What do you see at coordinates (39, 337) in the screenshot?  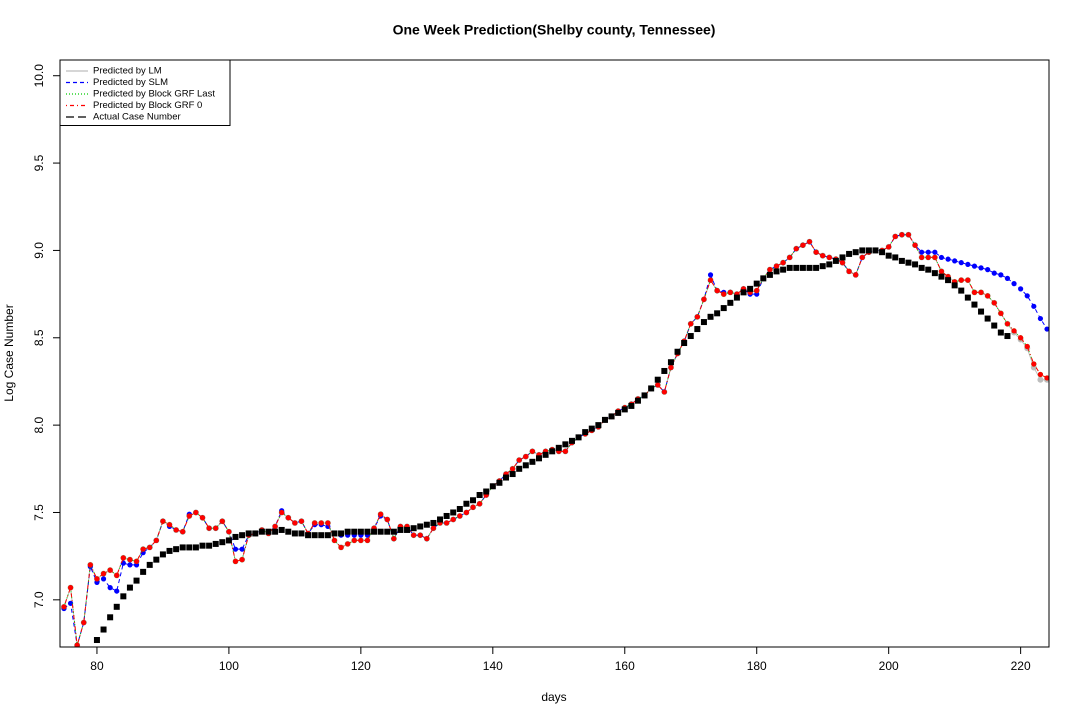 I see `y-tick-label: 8.5` at bounding box center [39, 337].